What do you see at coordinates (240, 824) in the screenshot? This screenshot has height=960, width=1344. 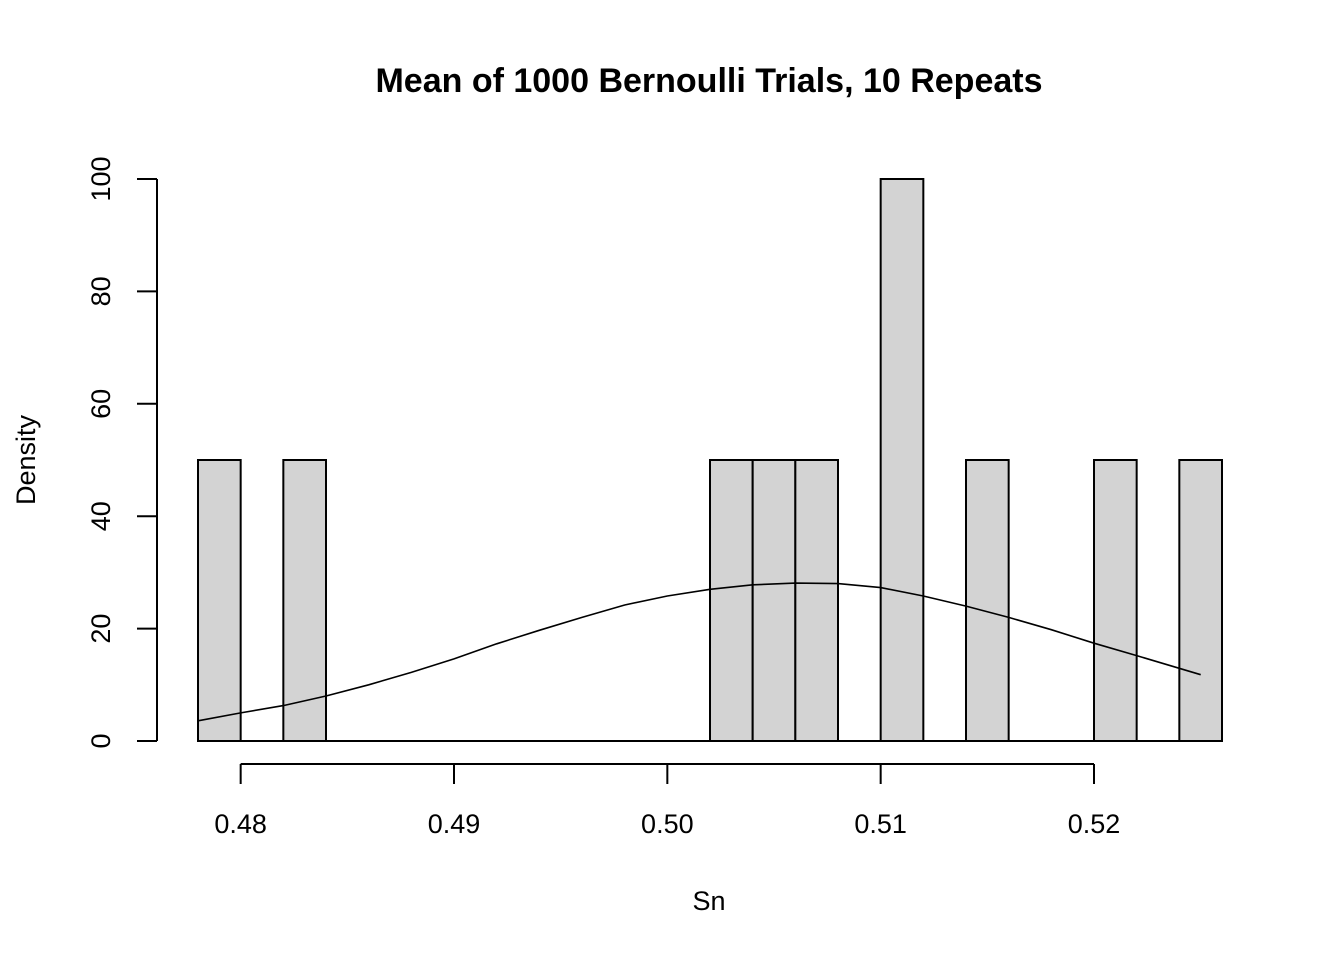 I see `x-tick-label-0: 0.48` at bounding box center [240, 824].